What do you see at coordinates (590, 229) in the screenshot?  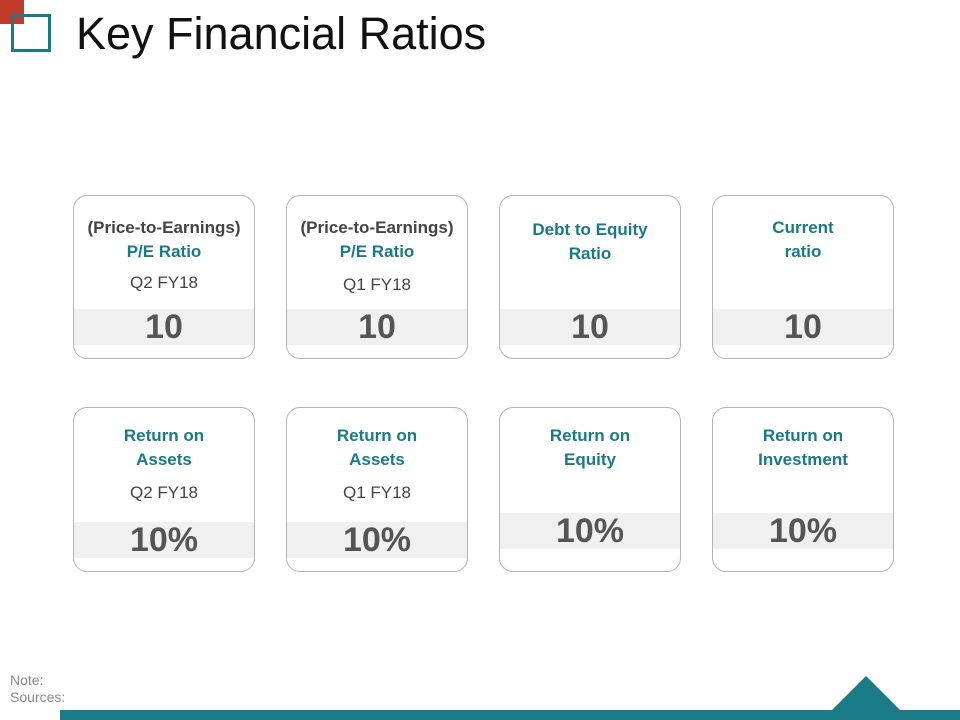 I see `card-heading-line1: Debt to Equity` at bounding box center [590, 229].